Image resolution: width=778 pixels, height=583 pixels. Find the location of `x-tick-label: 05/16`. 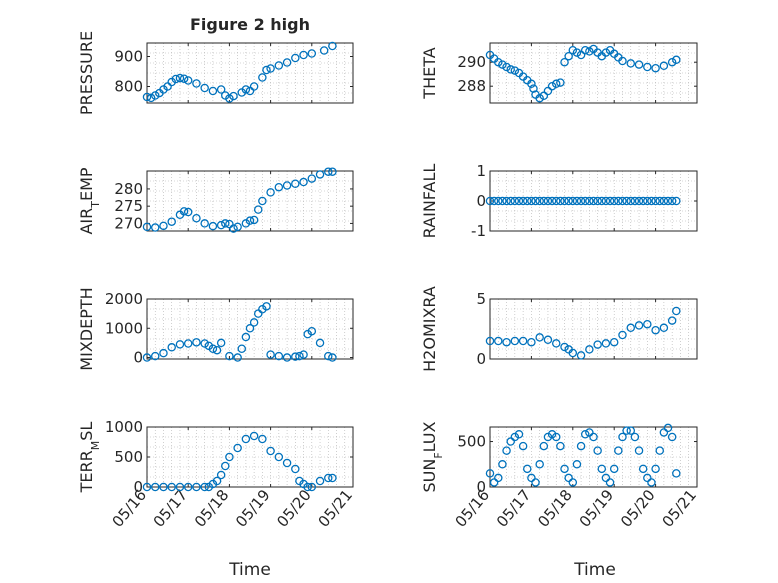

x-tick-label: 05/16 is located at coordinates (129, 508).